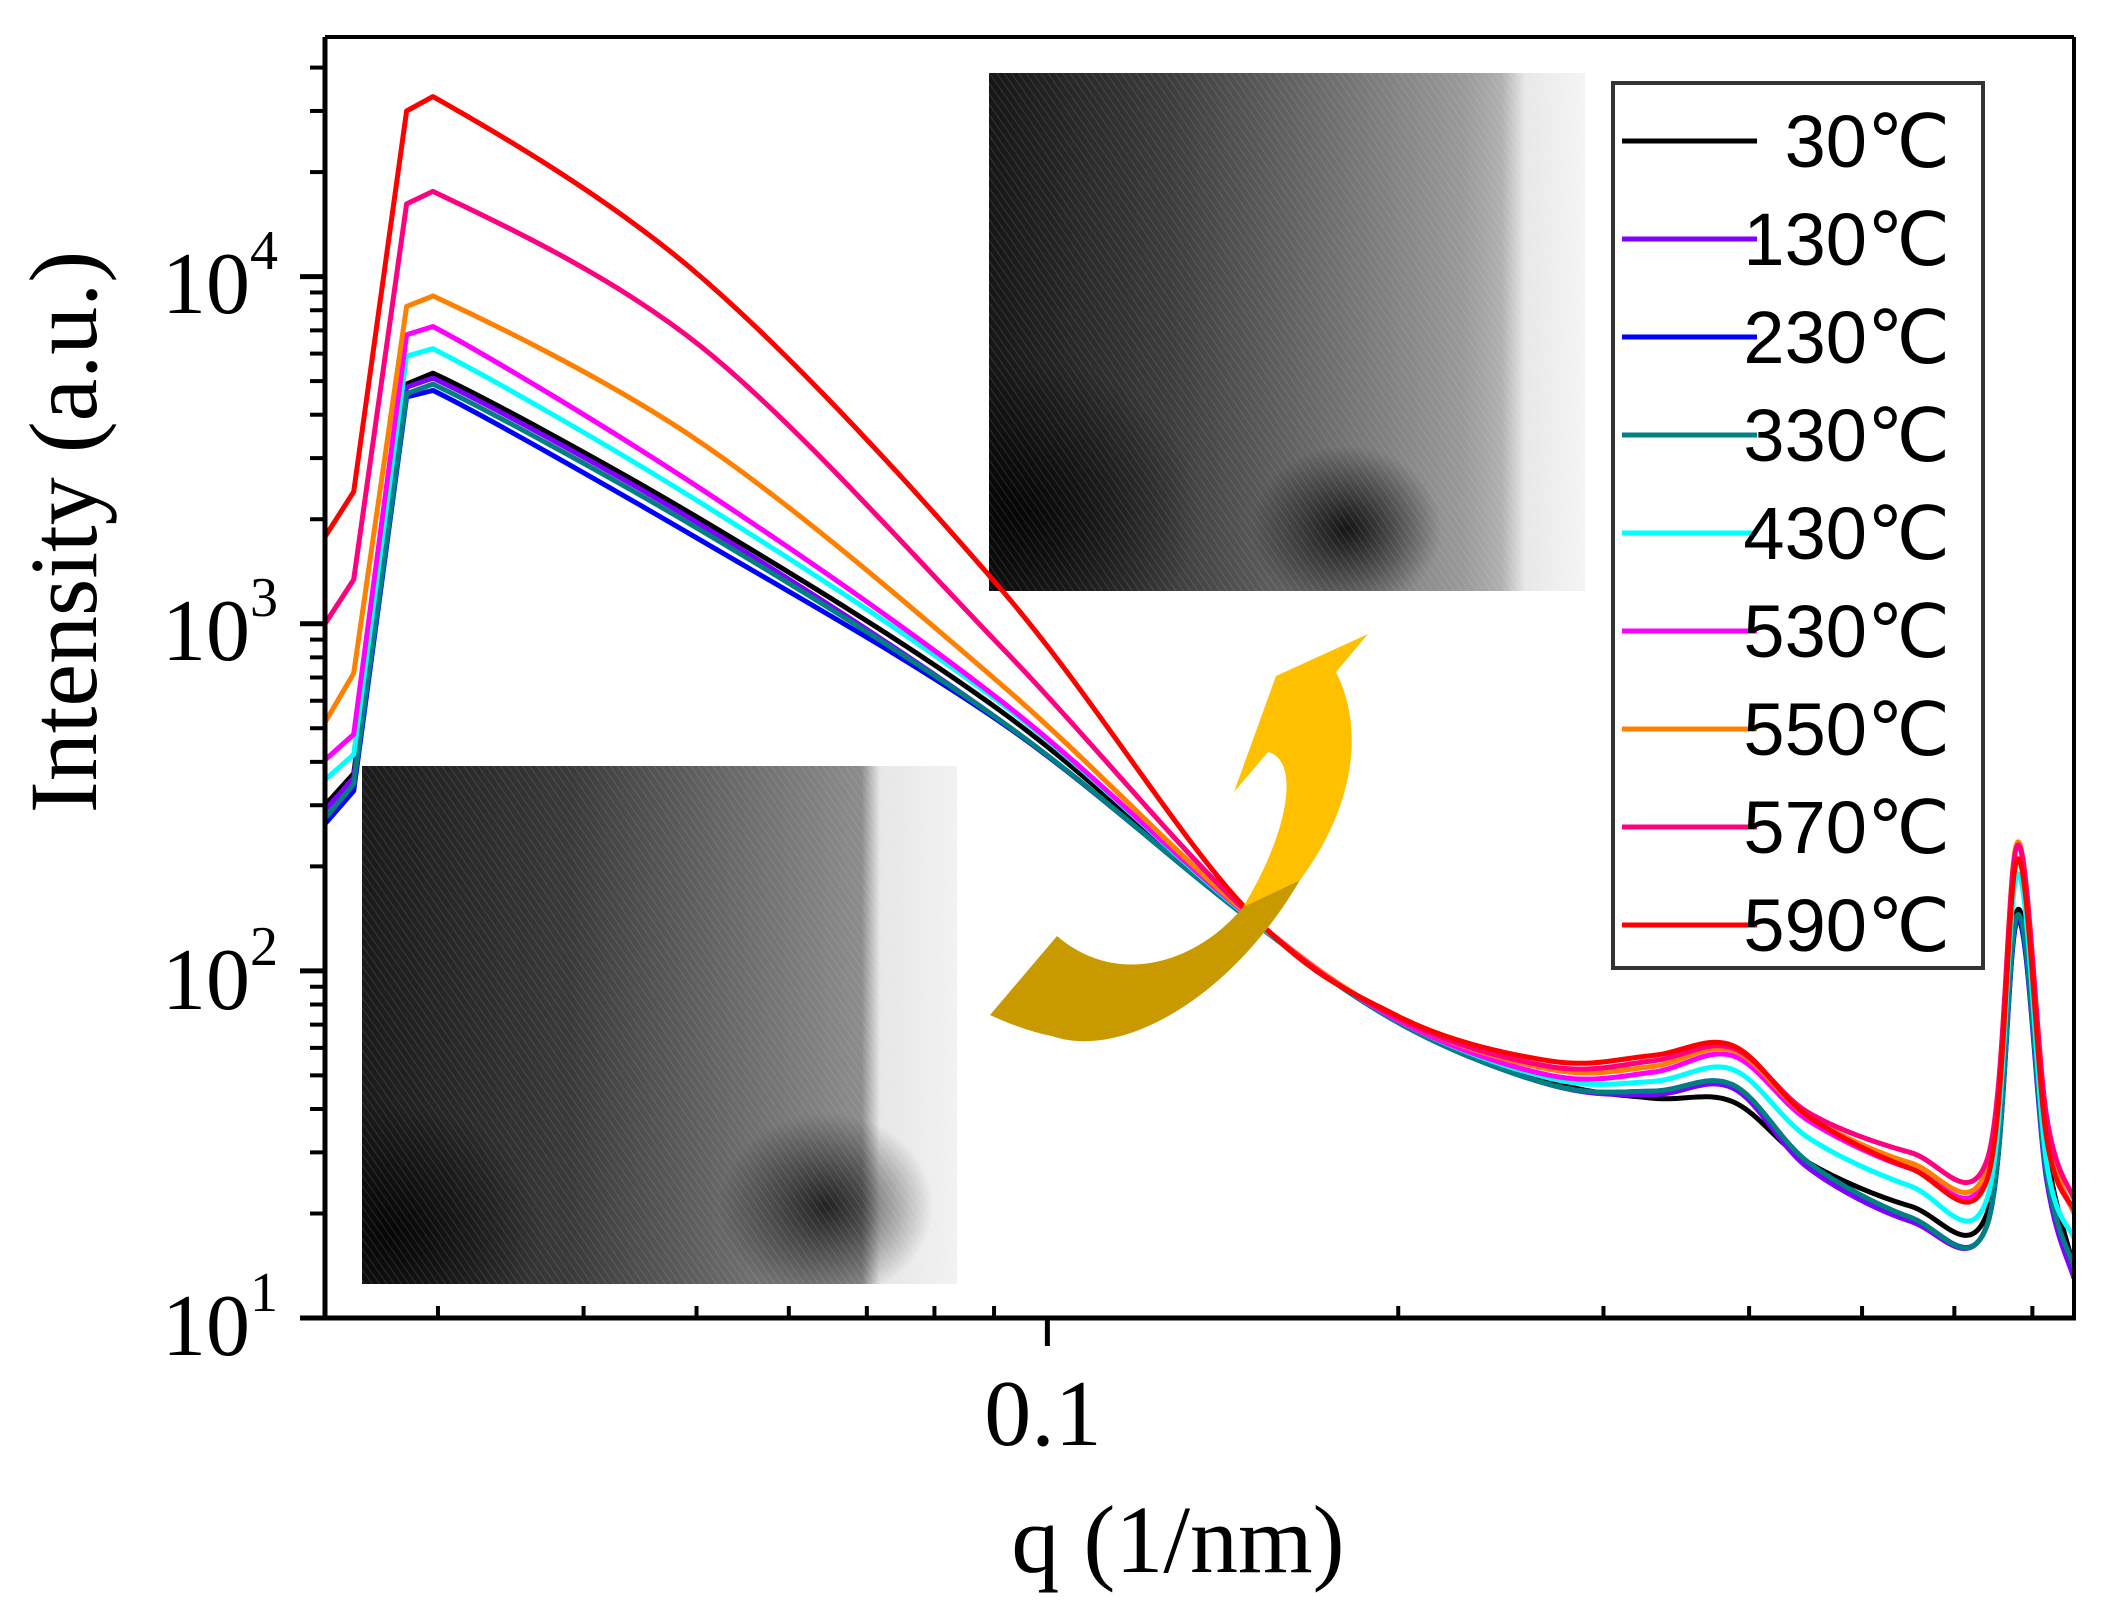 This screenshot has width=2101, height=1608. I want to click on y-tick-label-1e4: 10⁴, so click(220, 276).